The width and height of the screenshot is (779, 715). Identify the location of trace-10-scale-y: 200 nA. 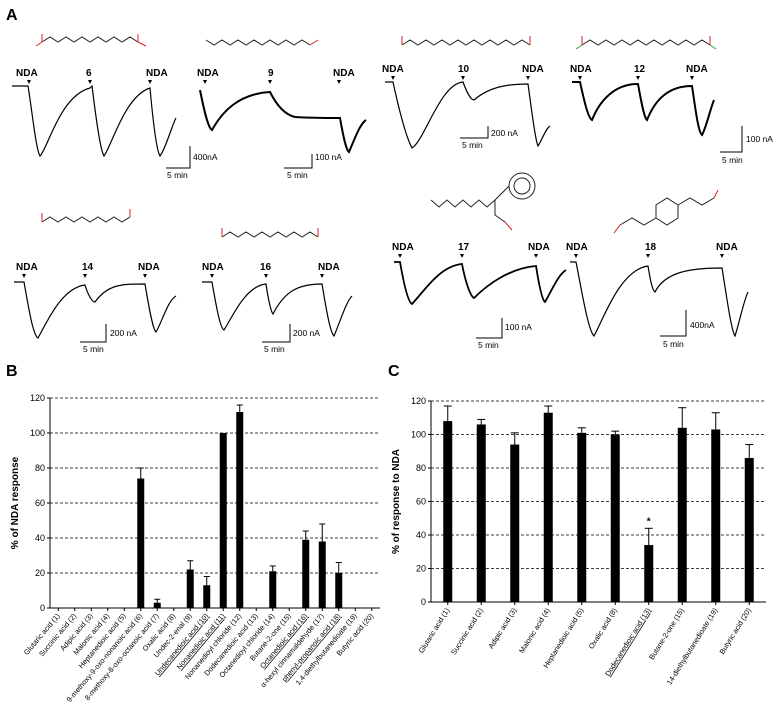
(504, 133).